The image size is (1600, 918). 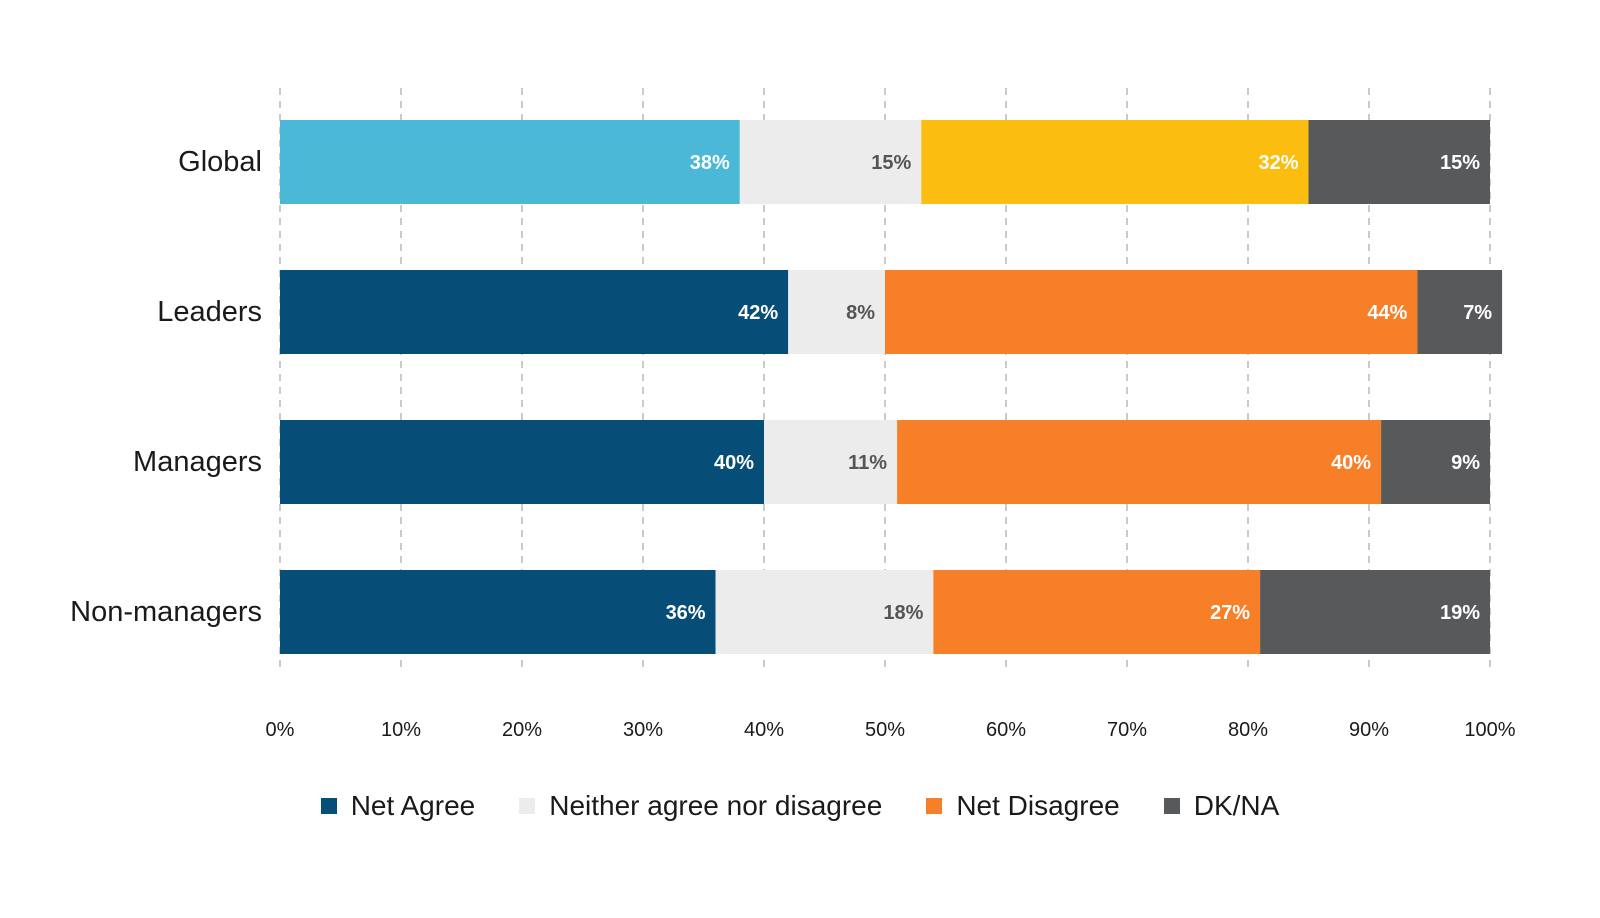 I want to click on category-labels: Global Leaders Managers Non-managers, so click(x=166, y=387).